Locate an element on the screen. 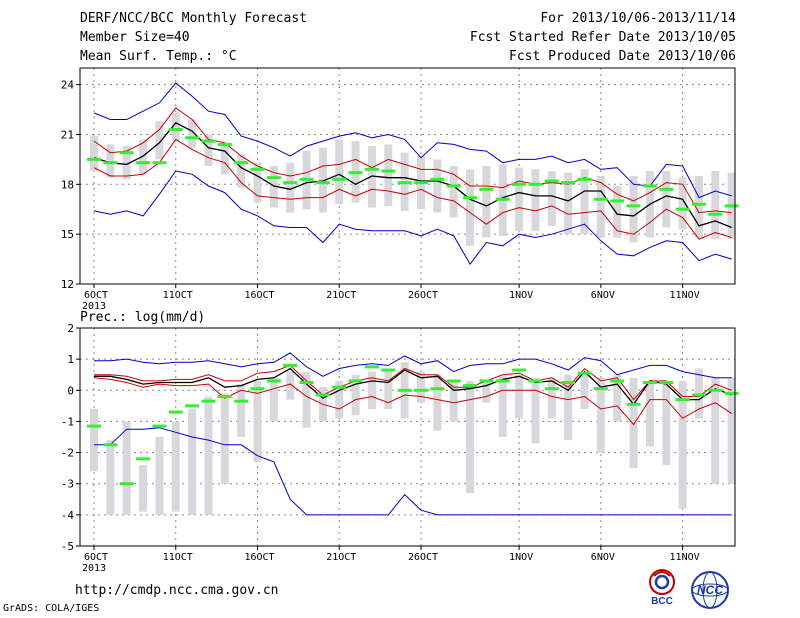  precip-xtick-label: 11NOV is located at coordinates (685, 557).